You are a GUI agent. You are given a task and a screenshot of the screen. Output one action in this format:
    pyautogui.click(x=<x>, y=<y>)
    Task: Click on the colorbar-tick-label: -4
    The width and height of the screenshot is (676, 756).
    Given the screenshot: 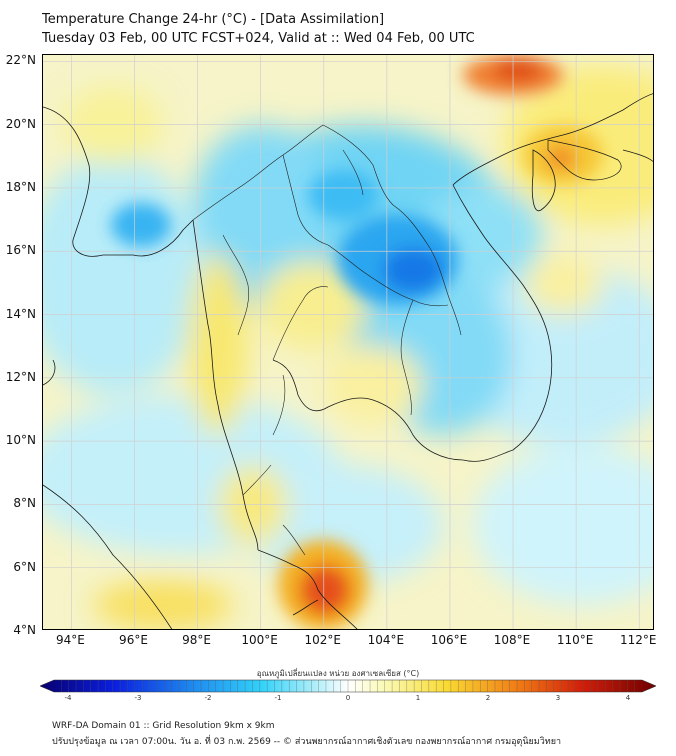 What is the action you would take?
    pyautogui.click(x=68, y=698)
    